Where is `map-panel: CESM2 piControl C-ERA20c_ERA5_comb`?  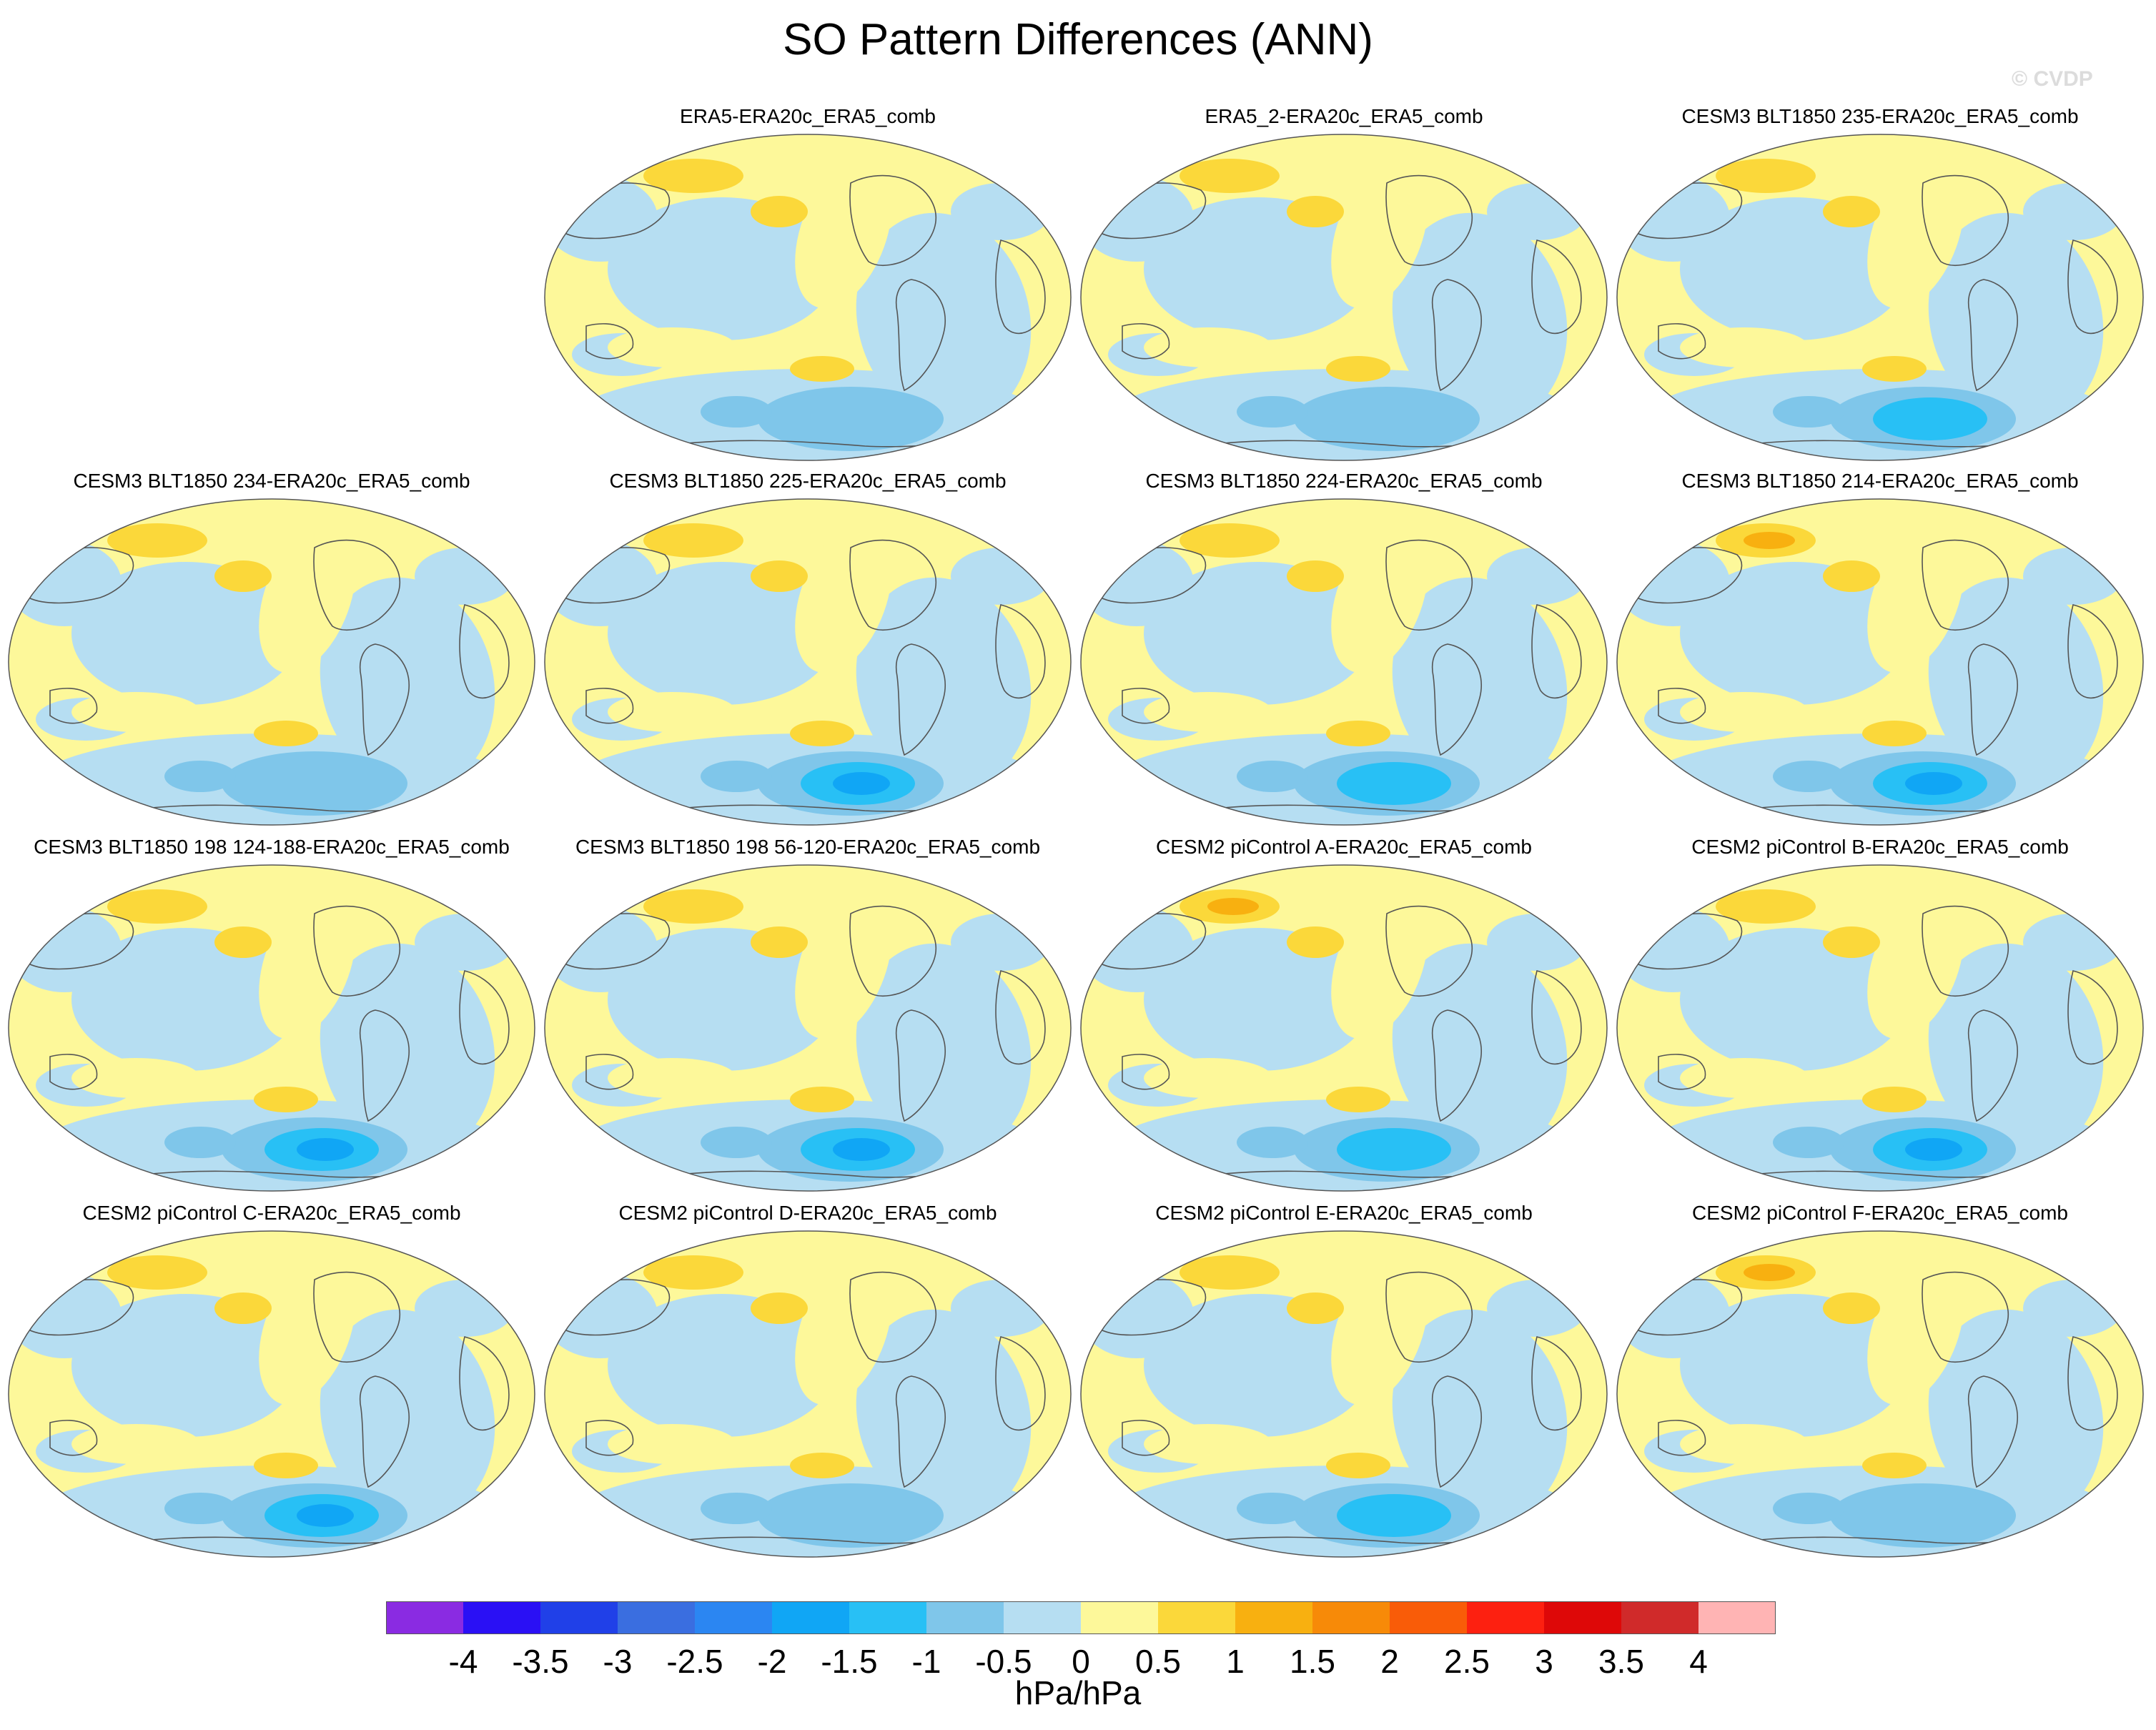 map-panel: CESM2 piControl C-ERA20c_ERA5_comb is located at coordinates (271, 1379).